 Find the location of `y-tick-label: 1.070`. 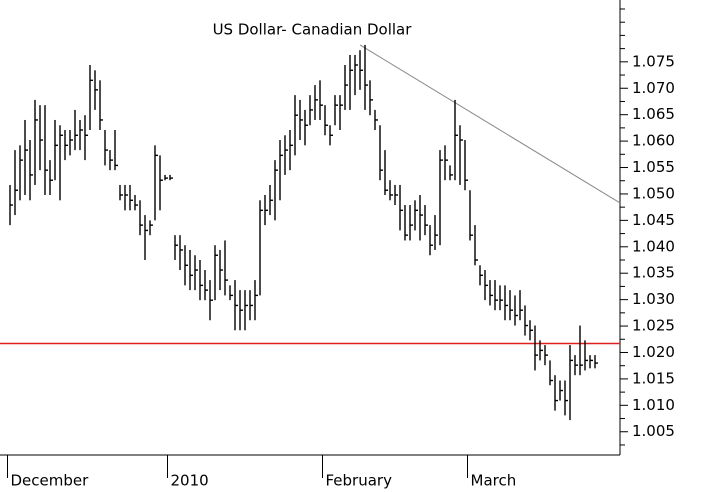

y-tick-label: 1.070 is located at coordinates (653, 88).